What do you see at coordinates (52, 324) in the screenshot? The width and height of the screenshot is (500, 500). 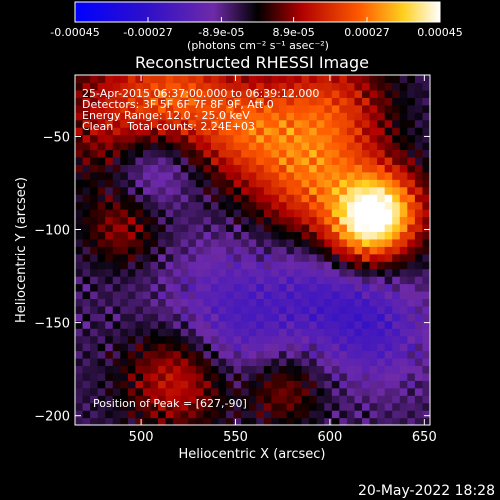 I see `y-tick-label: −150` at bounding box center [52, 324].